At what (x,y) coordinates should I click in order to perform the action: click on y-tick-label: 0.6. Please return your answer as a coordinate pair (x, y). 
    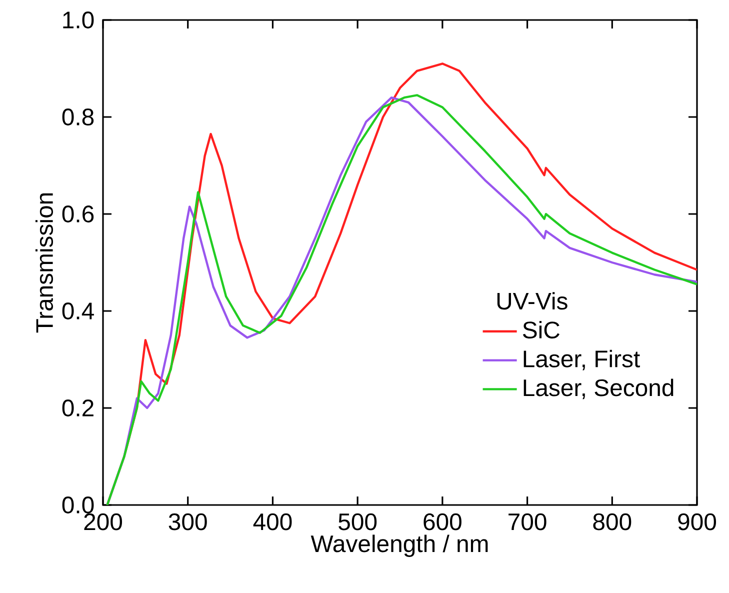
    Looking at the image, I should click on (78, 214).